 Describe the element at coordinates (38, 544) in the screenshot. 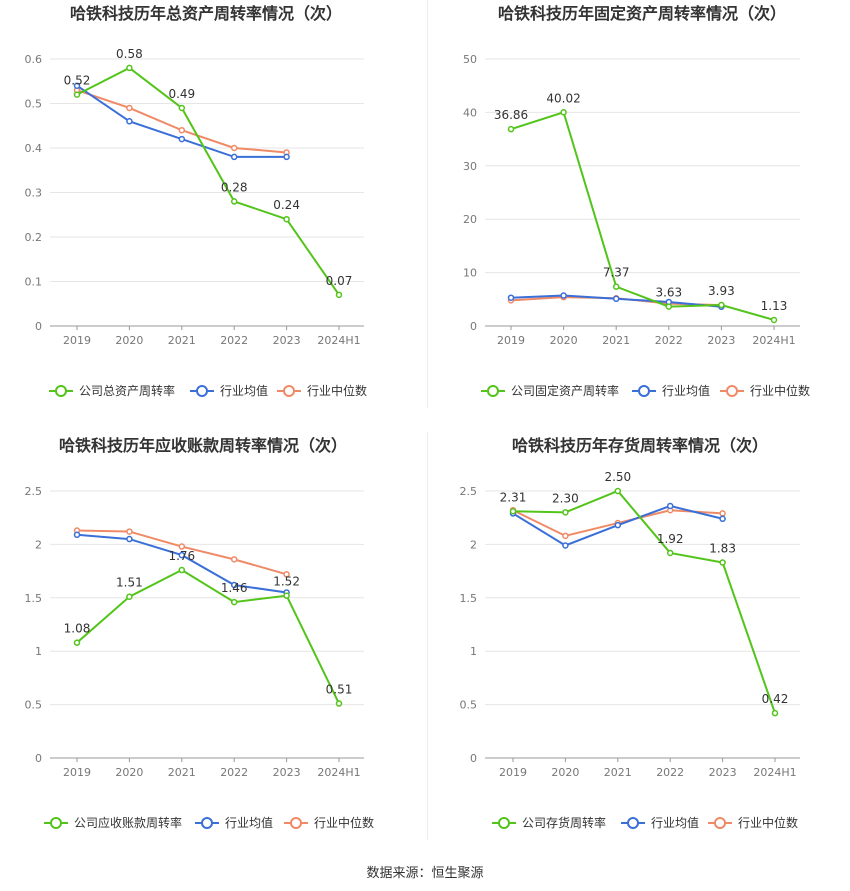

I see `y-tick-label: 2` at that location.